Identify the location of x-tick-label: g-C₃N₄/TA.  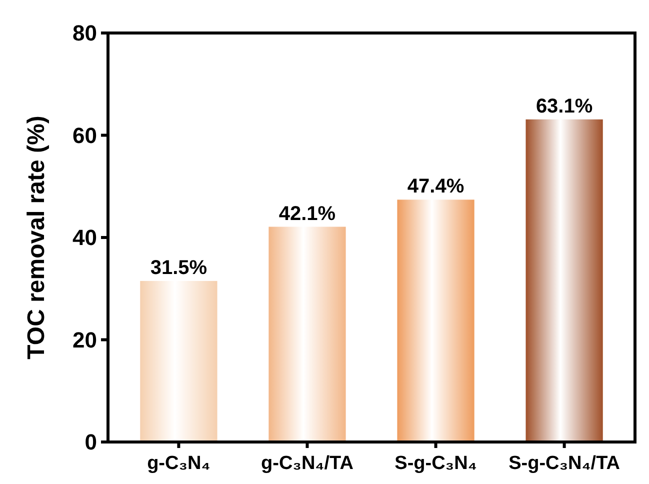
(307, 463).